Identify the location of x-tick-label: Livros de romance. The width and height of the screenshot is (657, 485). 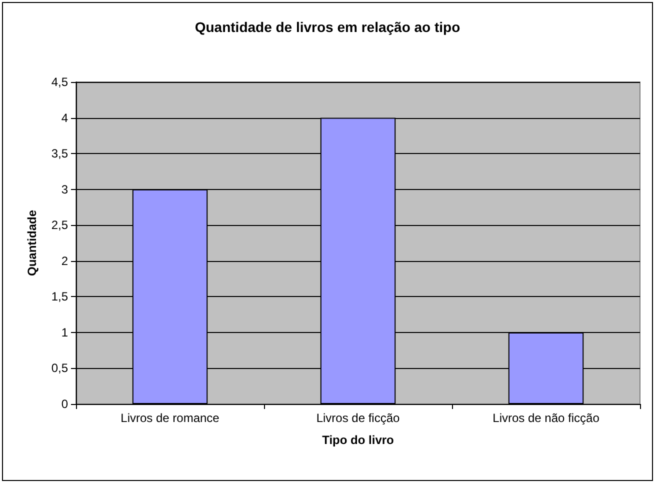
(170, 418).